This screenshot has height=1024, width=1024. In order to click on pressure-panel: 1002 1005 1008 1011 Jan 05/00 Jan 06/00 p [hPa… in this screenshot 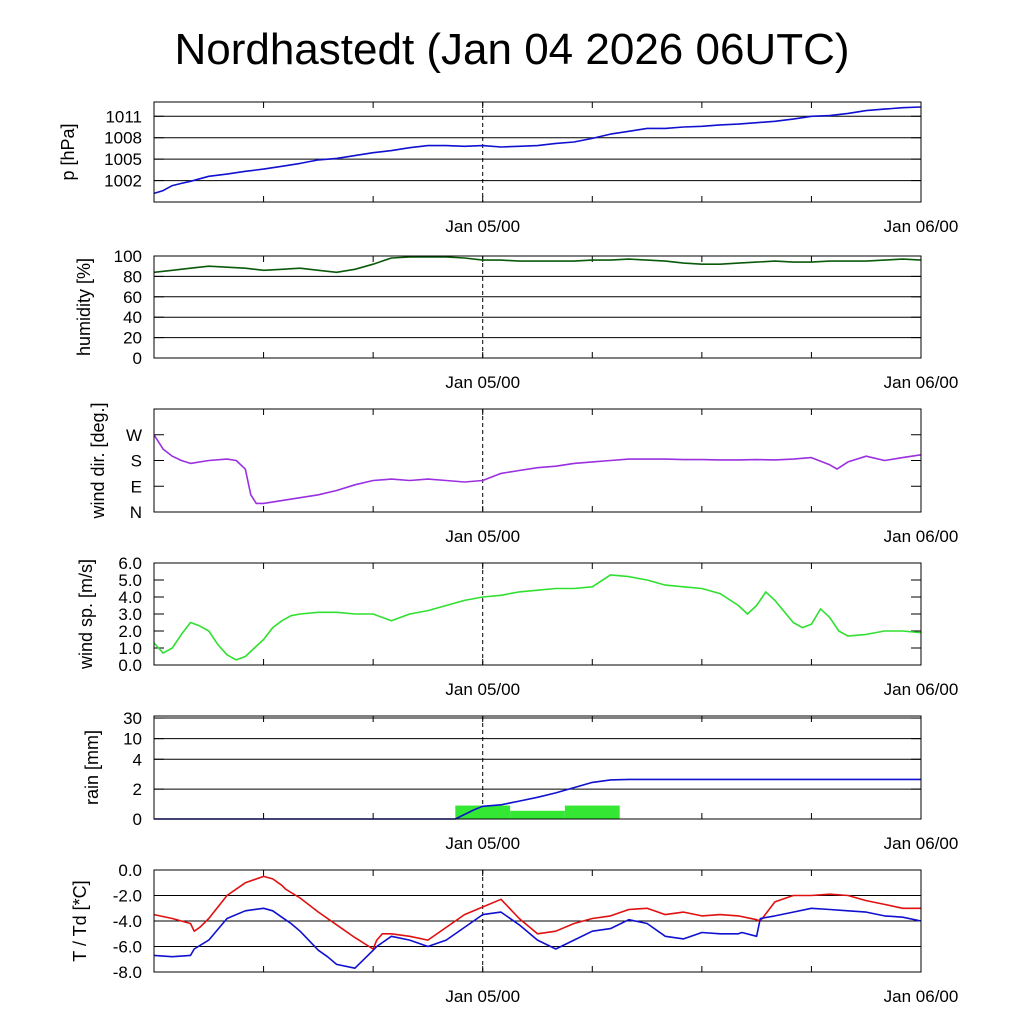, I will do `click(508, 168)`.